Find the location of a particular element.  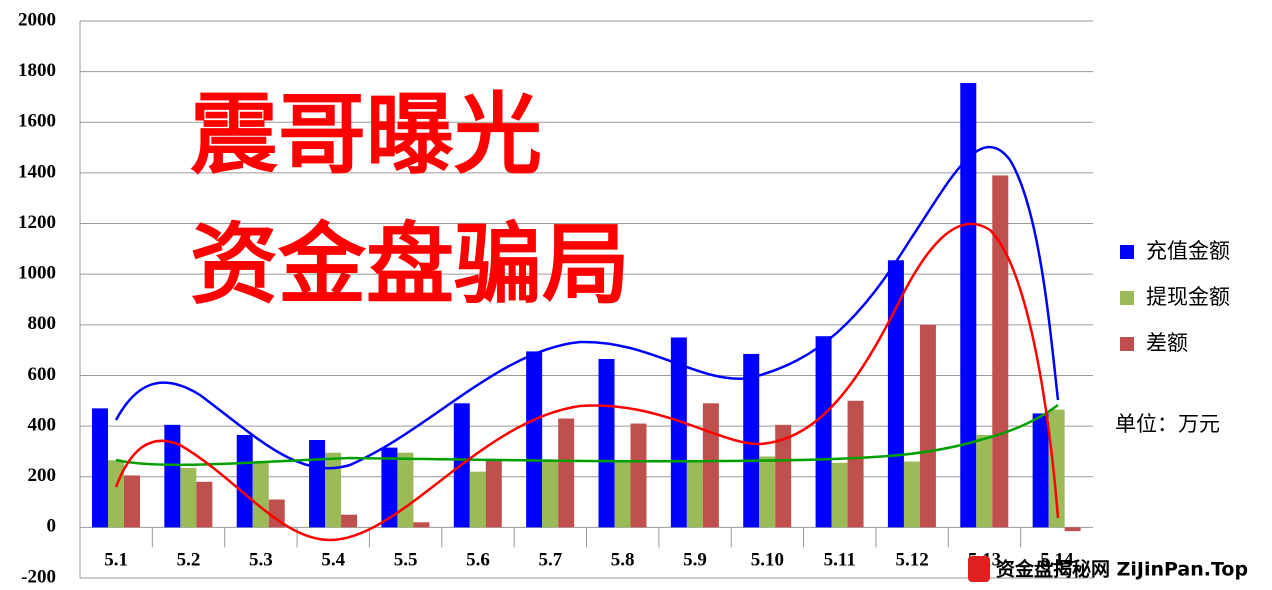

x-tick-label: 5.9 is located at coordinates (695, 560).